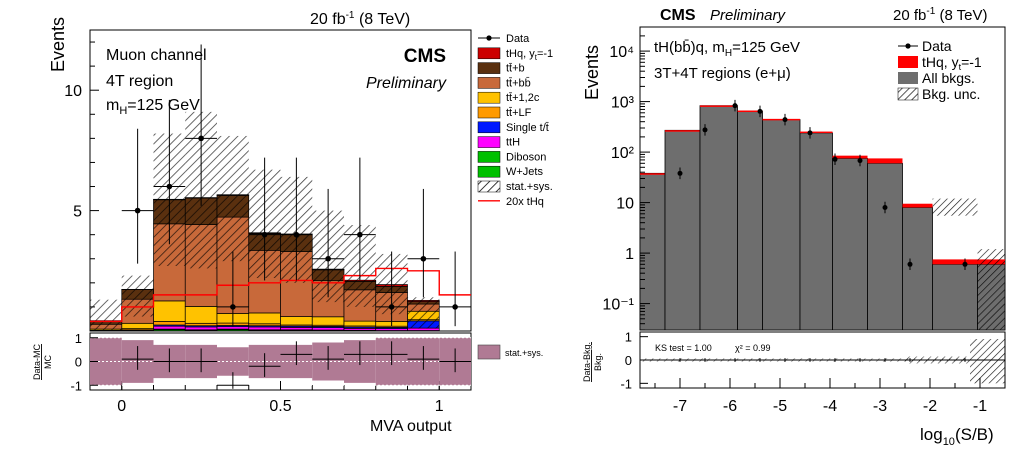  Describe the element at coordinates (951, 94) in the screenshot. I see `right-legend-label: Bkg. unc.` at that location.